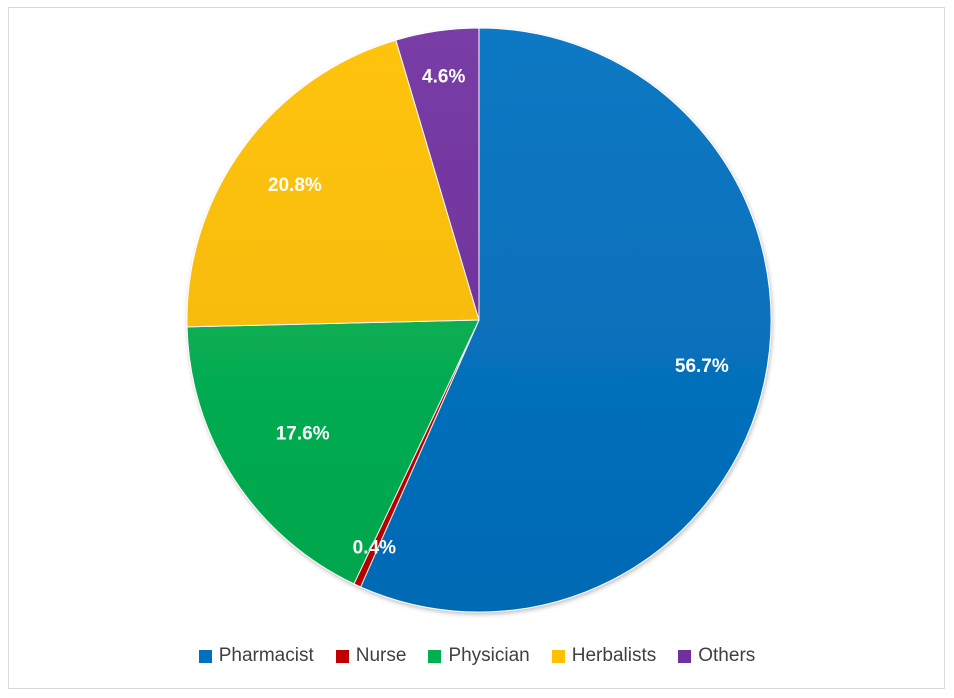 The image size is (954, 698). I want to click on legend-item-others: Others, so click(716, 656).